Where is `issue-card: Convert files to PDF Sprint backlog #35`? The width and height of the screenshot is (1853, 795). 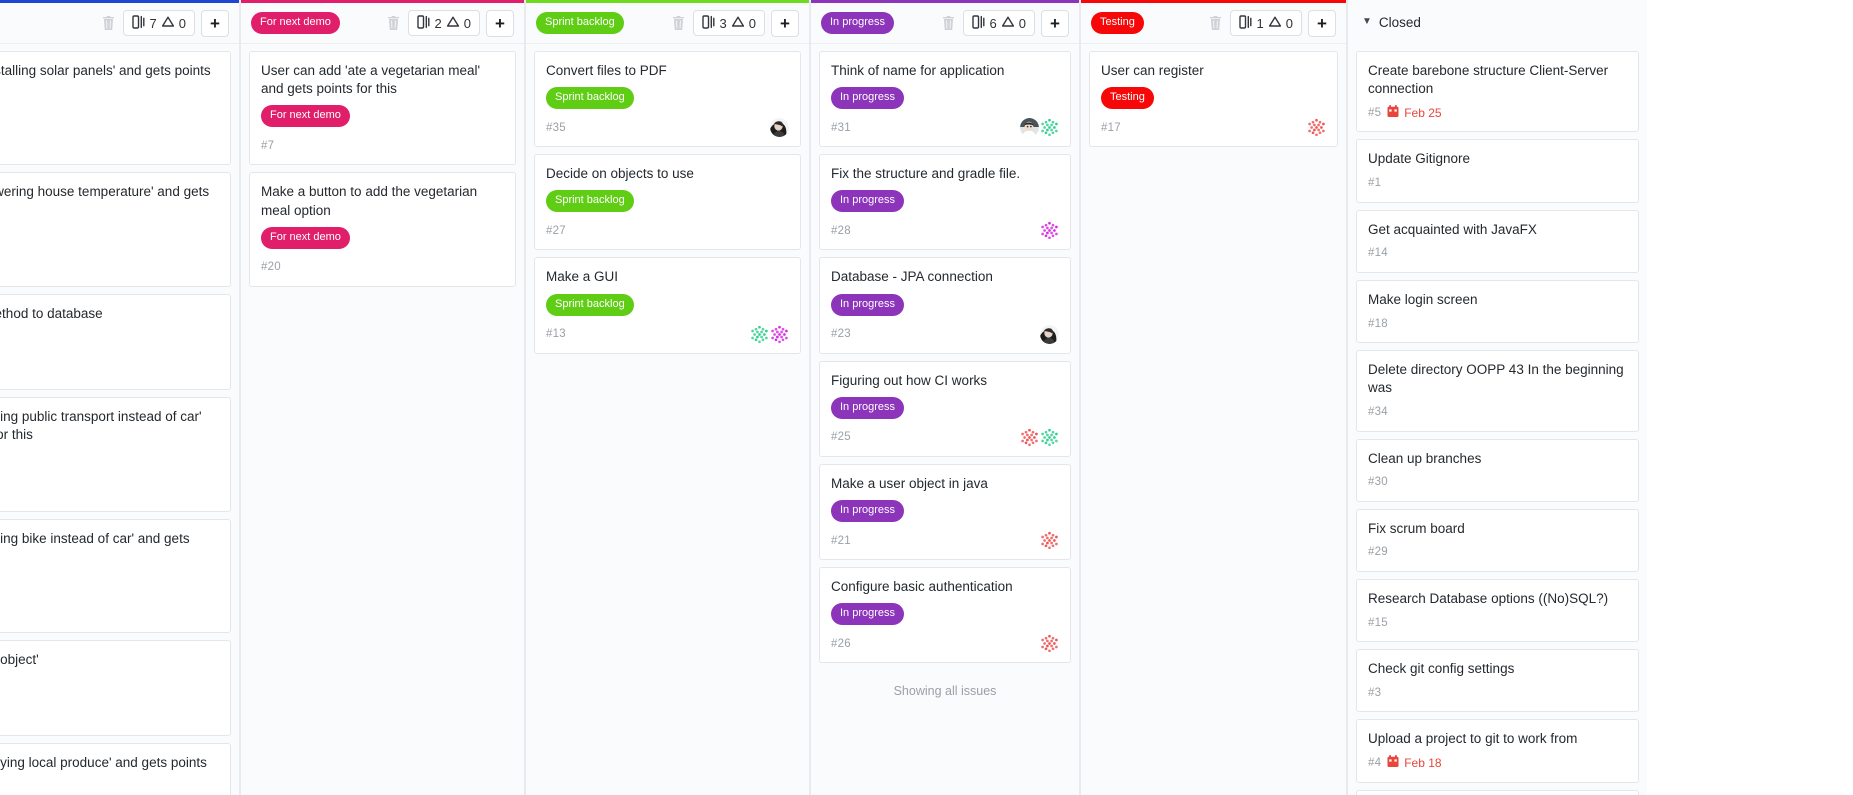 issue-card: Convert files to PDF Sprint backlog #35 is located at coordinates (667, 99).